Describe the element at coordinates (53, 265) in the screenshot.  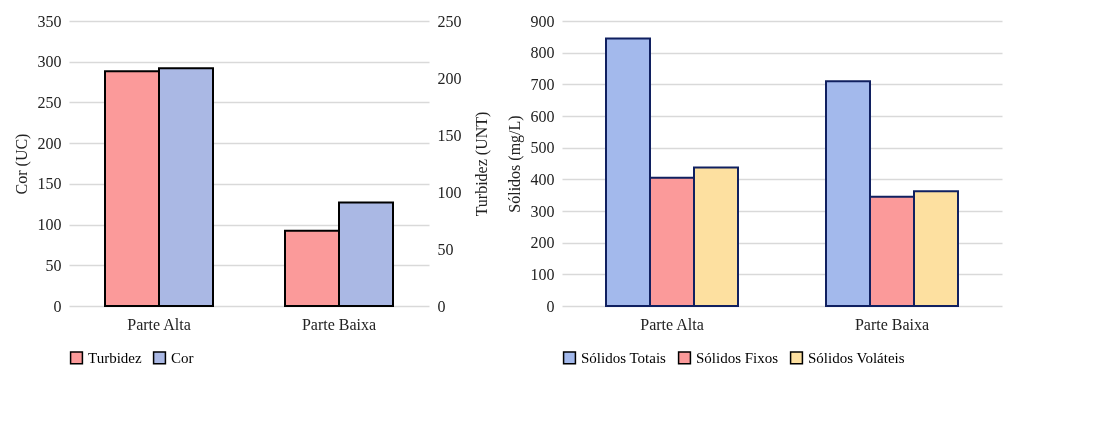
I see `y-tick-label: 50` at that location.